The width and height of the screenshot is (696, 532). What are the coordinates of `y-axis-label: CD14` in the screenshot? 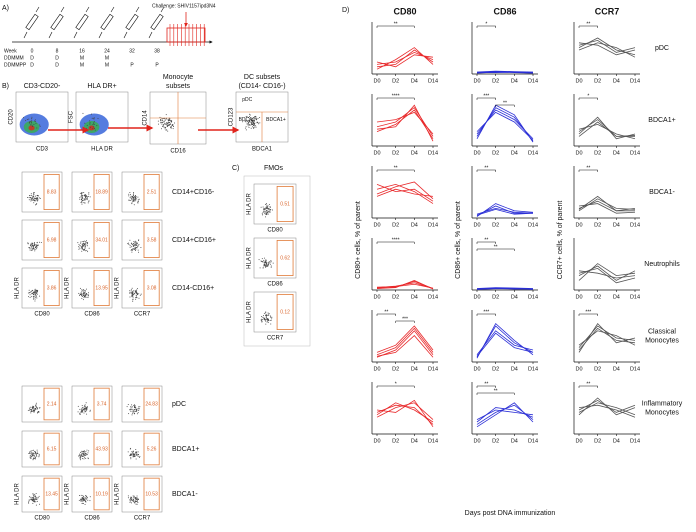 It's located at (146, 118).